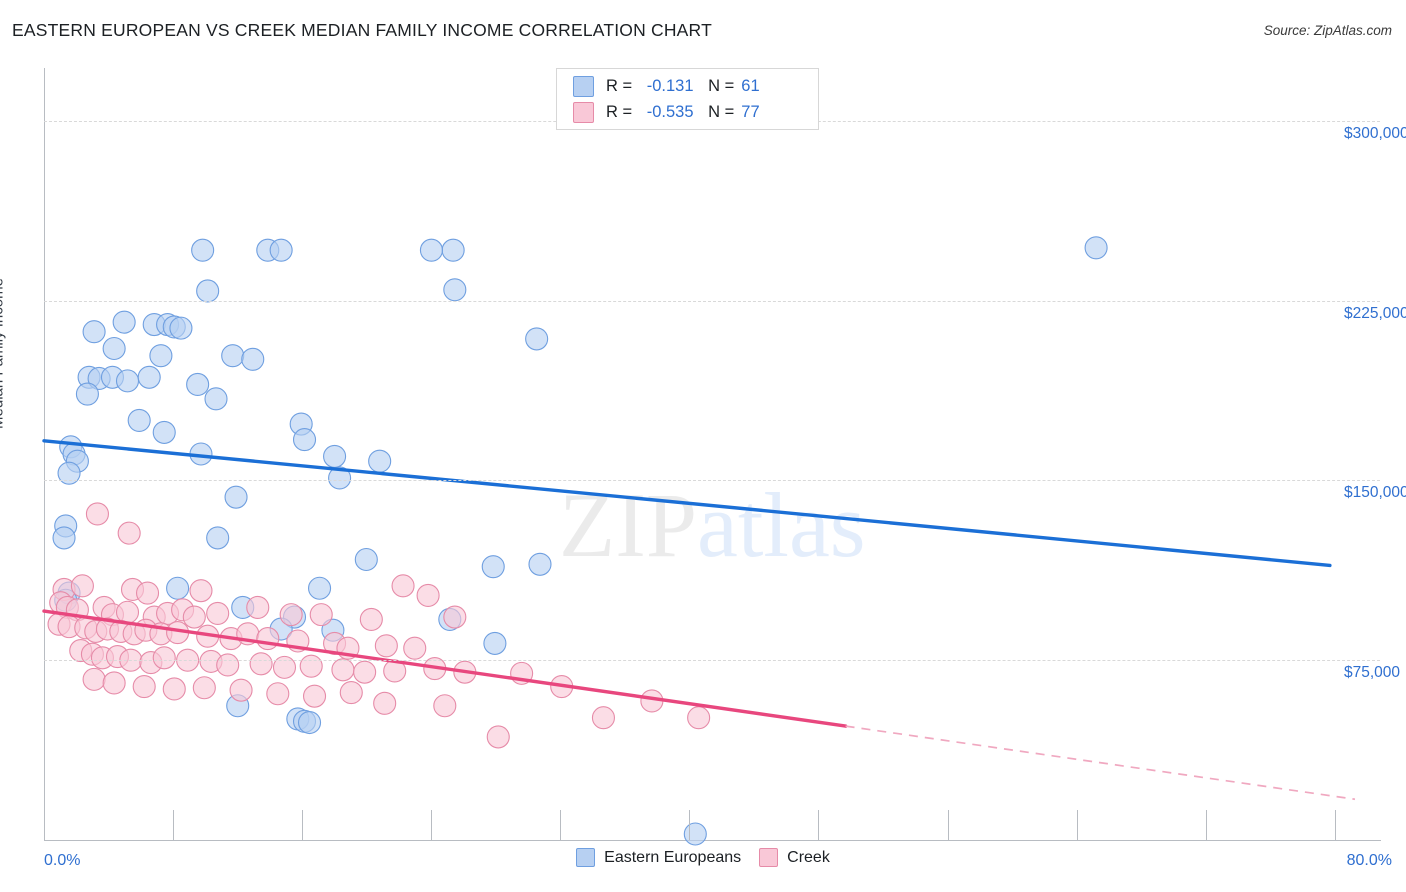 The width and height of the screenshot is (1406, 892). Describe the element at coordinates (3, 353) in the screenshot. I see `y-axis-title: Median Family Income` at that location.